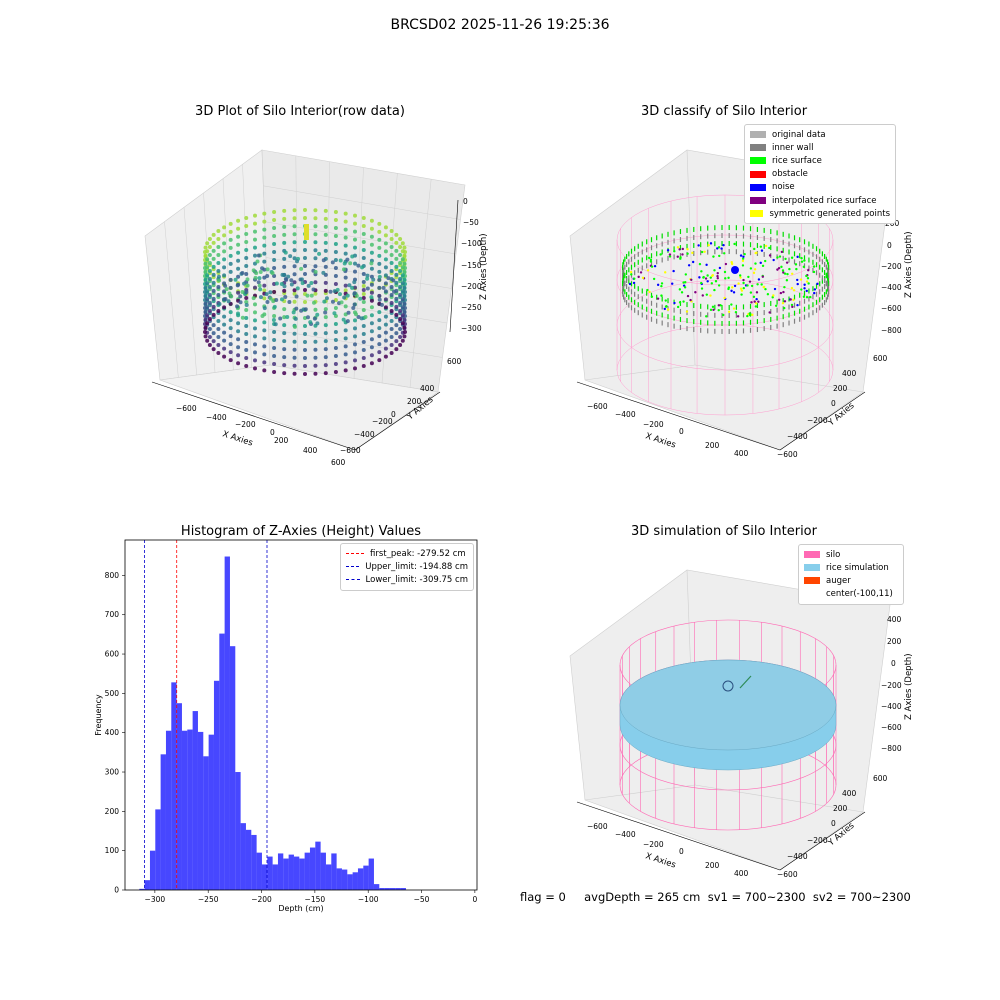 Image resolution: width=1000 pixels, height=1000 pixels. What do you see at coordinates (382, 421) in the screenshot?
I see `raw-y-tick: −200` at bounding box center [382, 421].